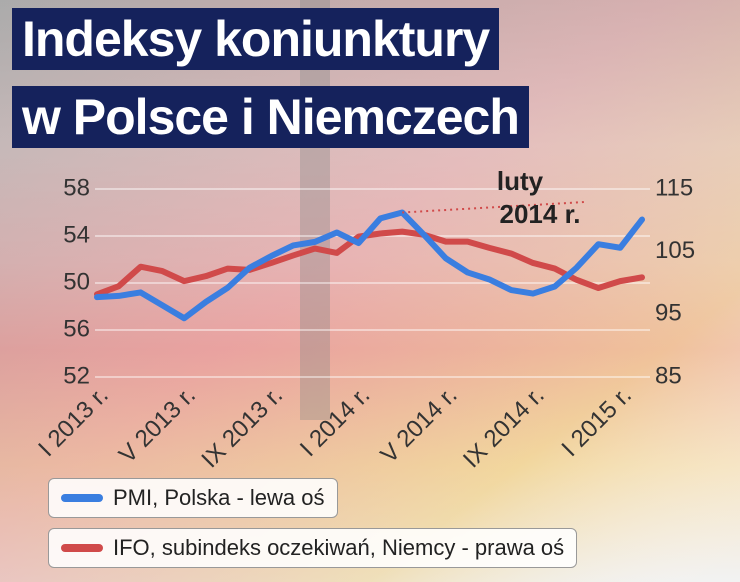  I want to click on legend-item: PMI, Polska - lewa oś, so click(193, 498).